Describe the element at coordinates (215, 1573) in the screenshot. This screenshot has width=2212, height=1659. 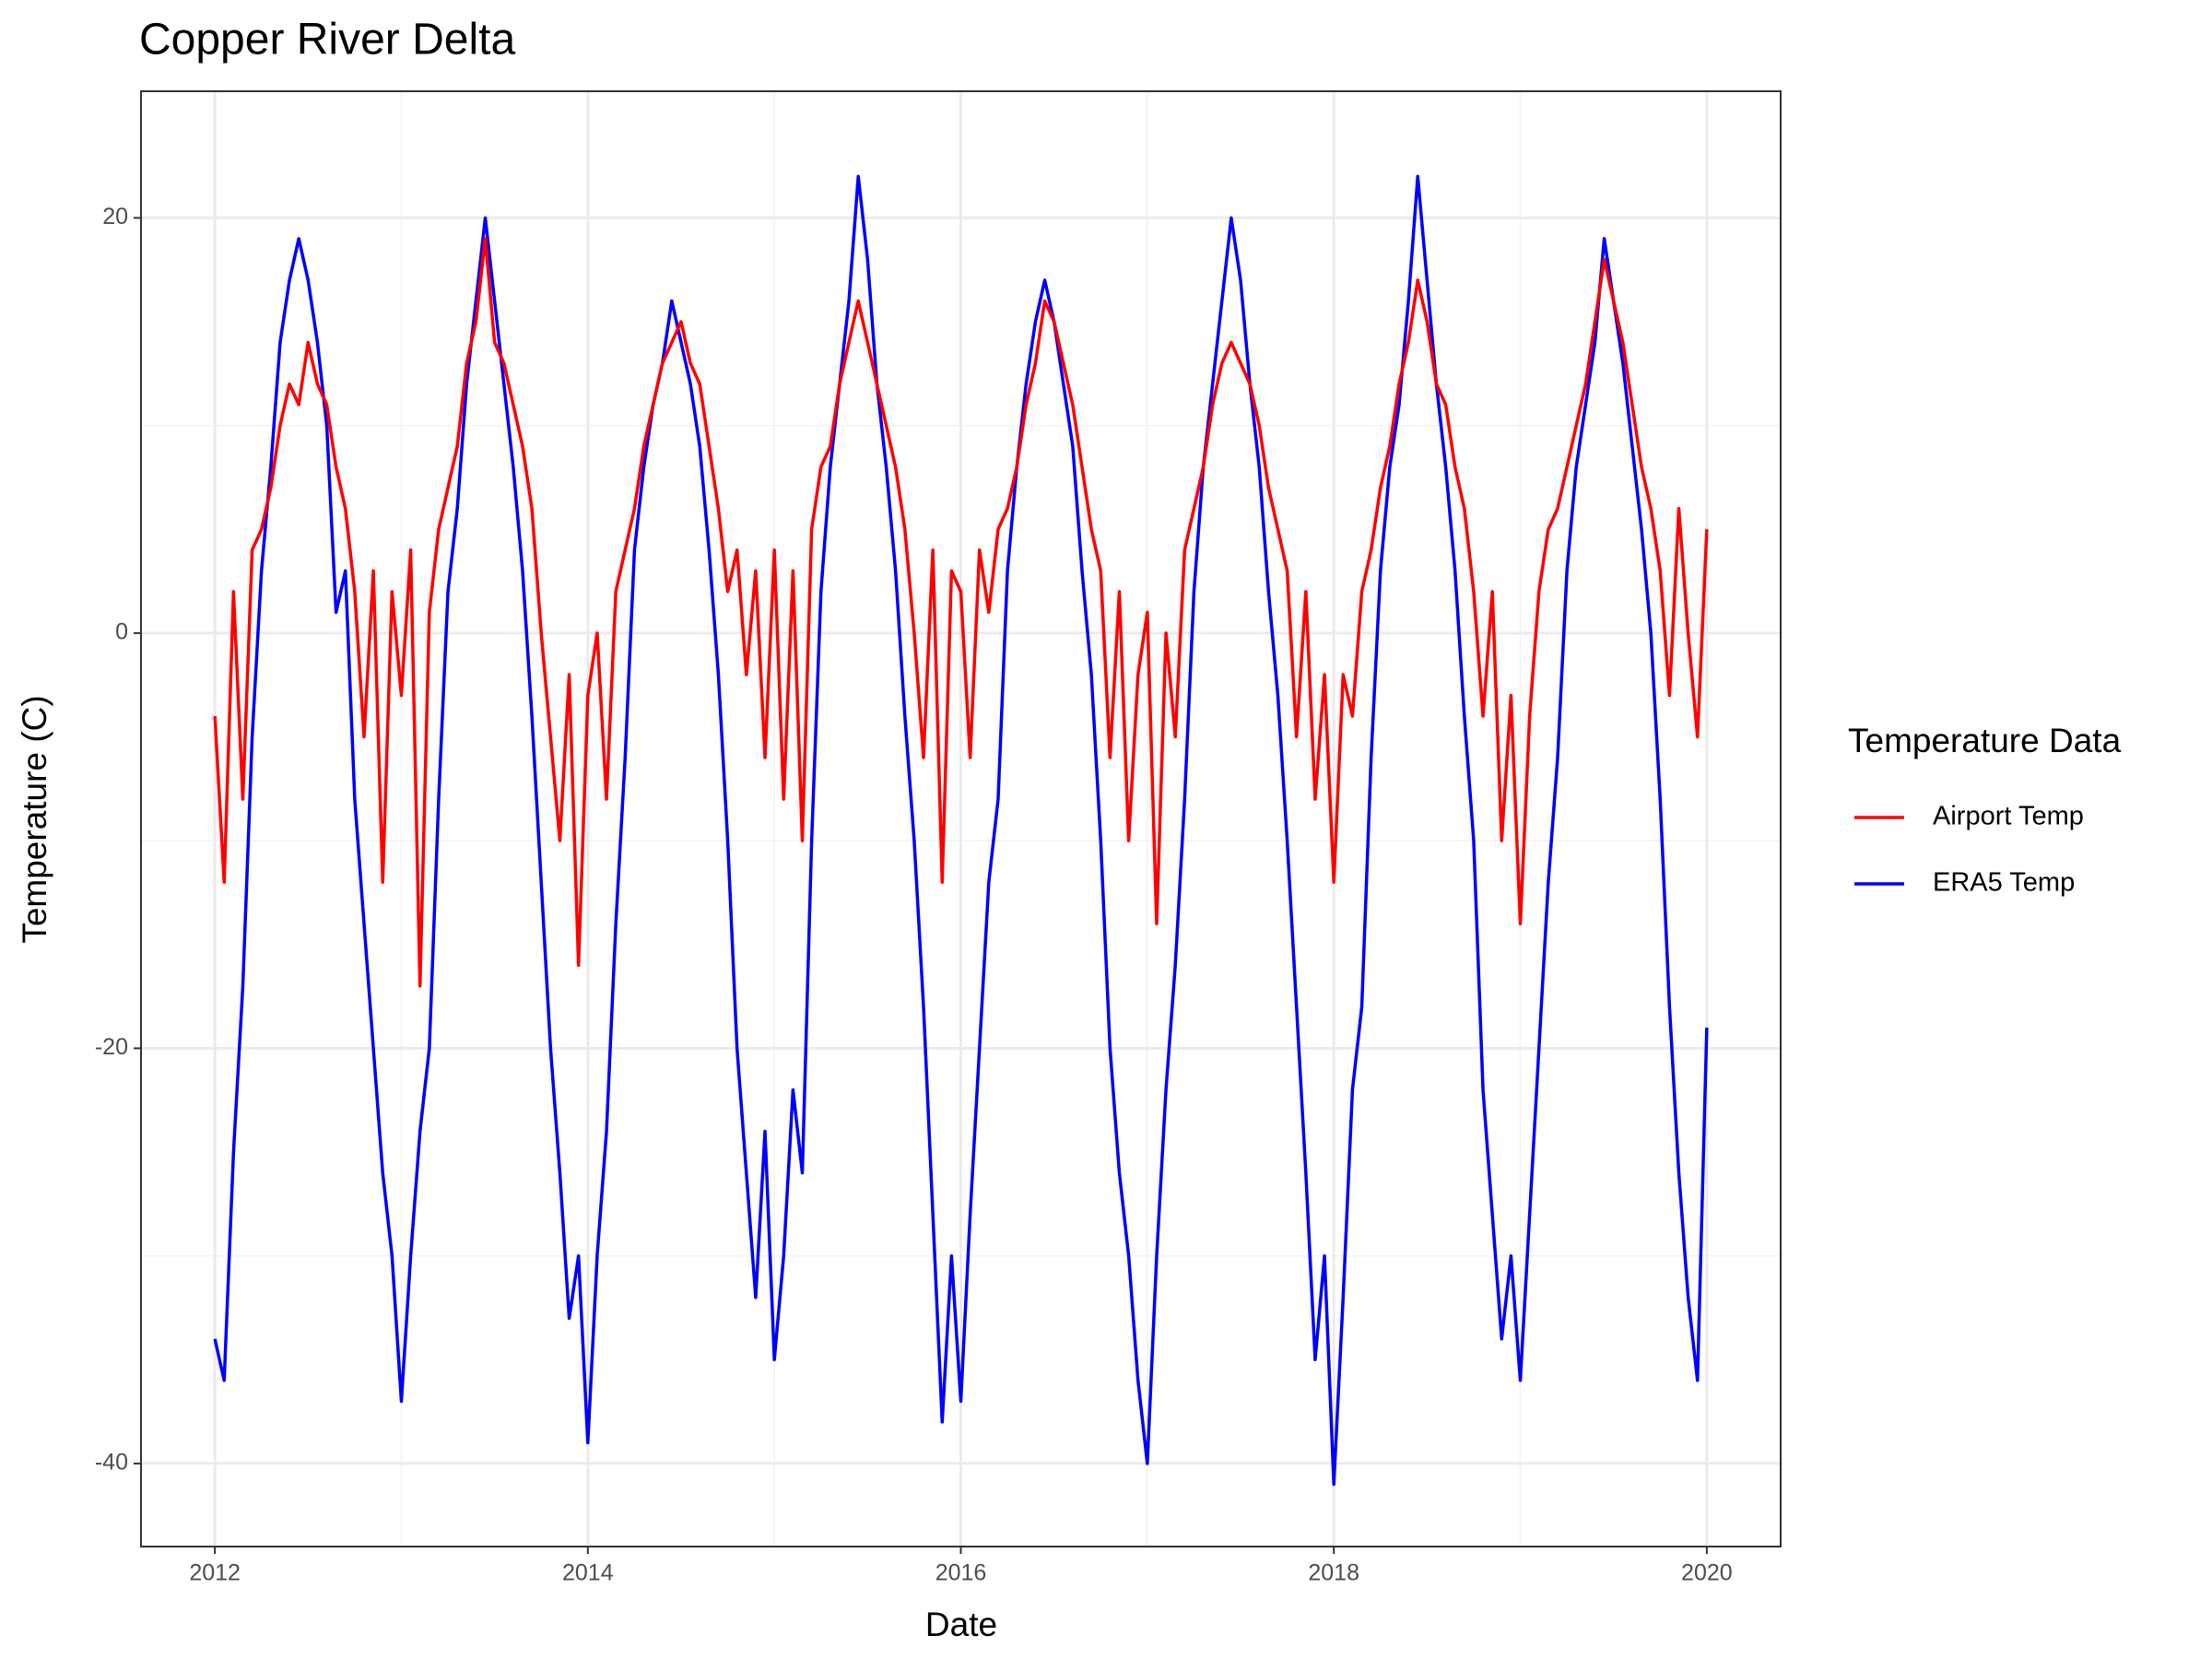
I see `x-tick-label: 2012` at that location.